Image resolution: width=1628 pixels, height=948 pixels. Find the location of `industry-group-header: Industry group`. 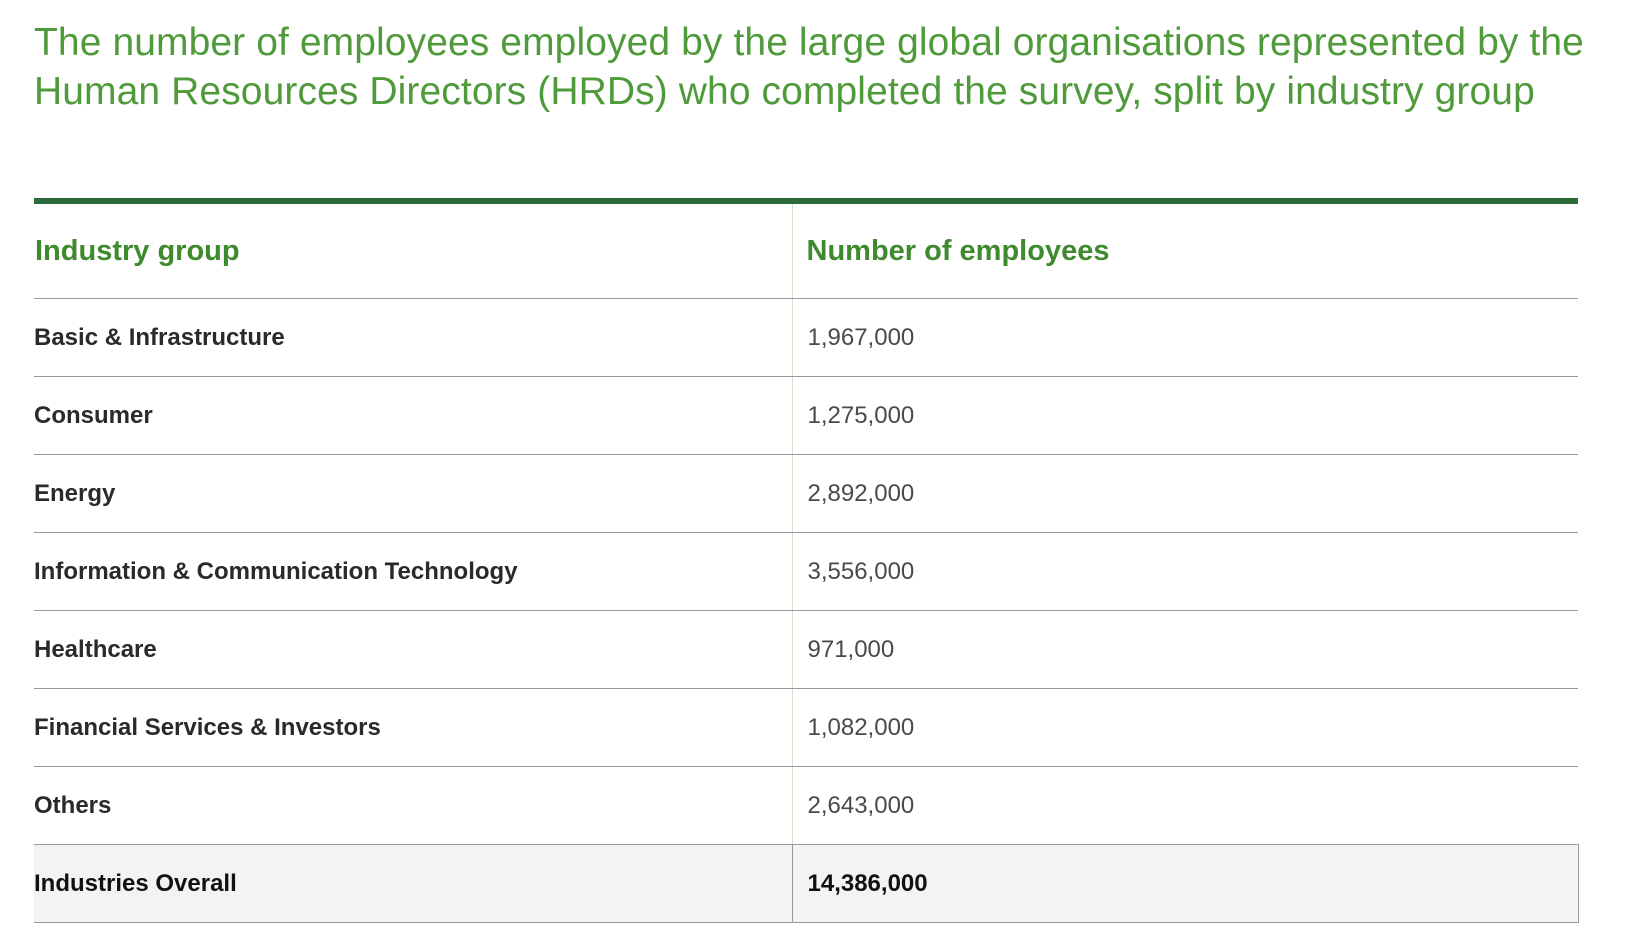

industry-group-header: Industry group is located at coordinates (413, 251).